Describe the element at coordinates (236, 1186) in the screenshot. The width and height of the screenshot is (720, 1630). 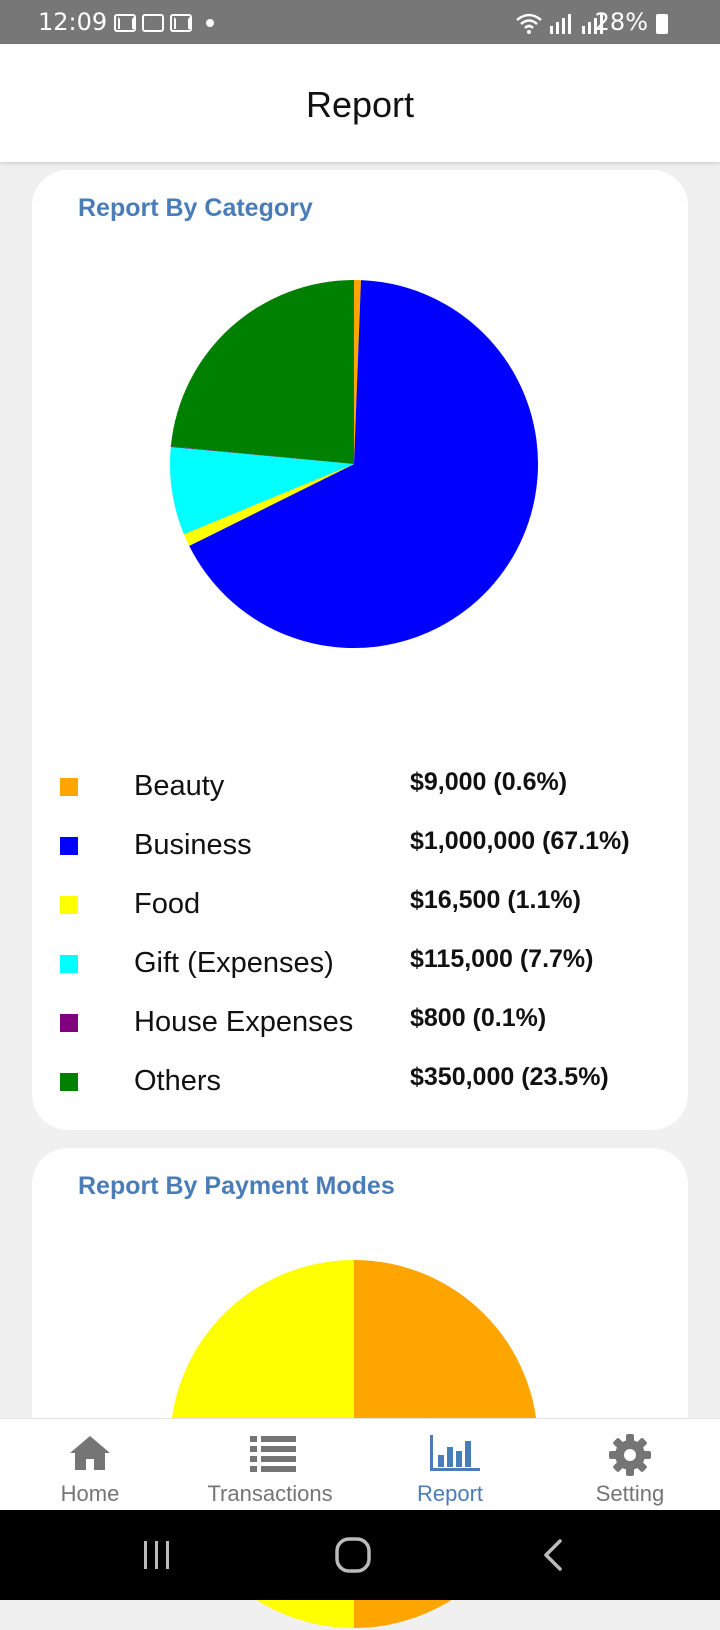
I see `payment-report-title: Report By Payment Modes` at that location.